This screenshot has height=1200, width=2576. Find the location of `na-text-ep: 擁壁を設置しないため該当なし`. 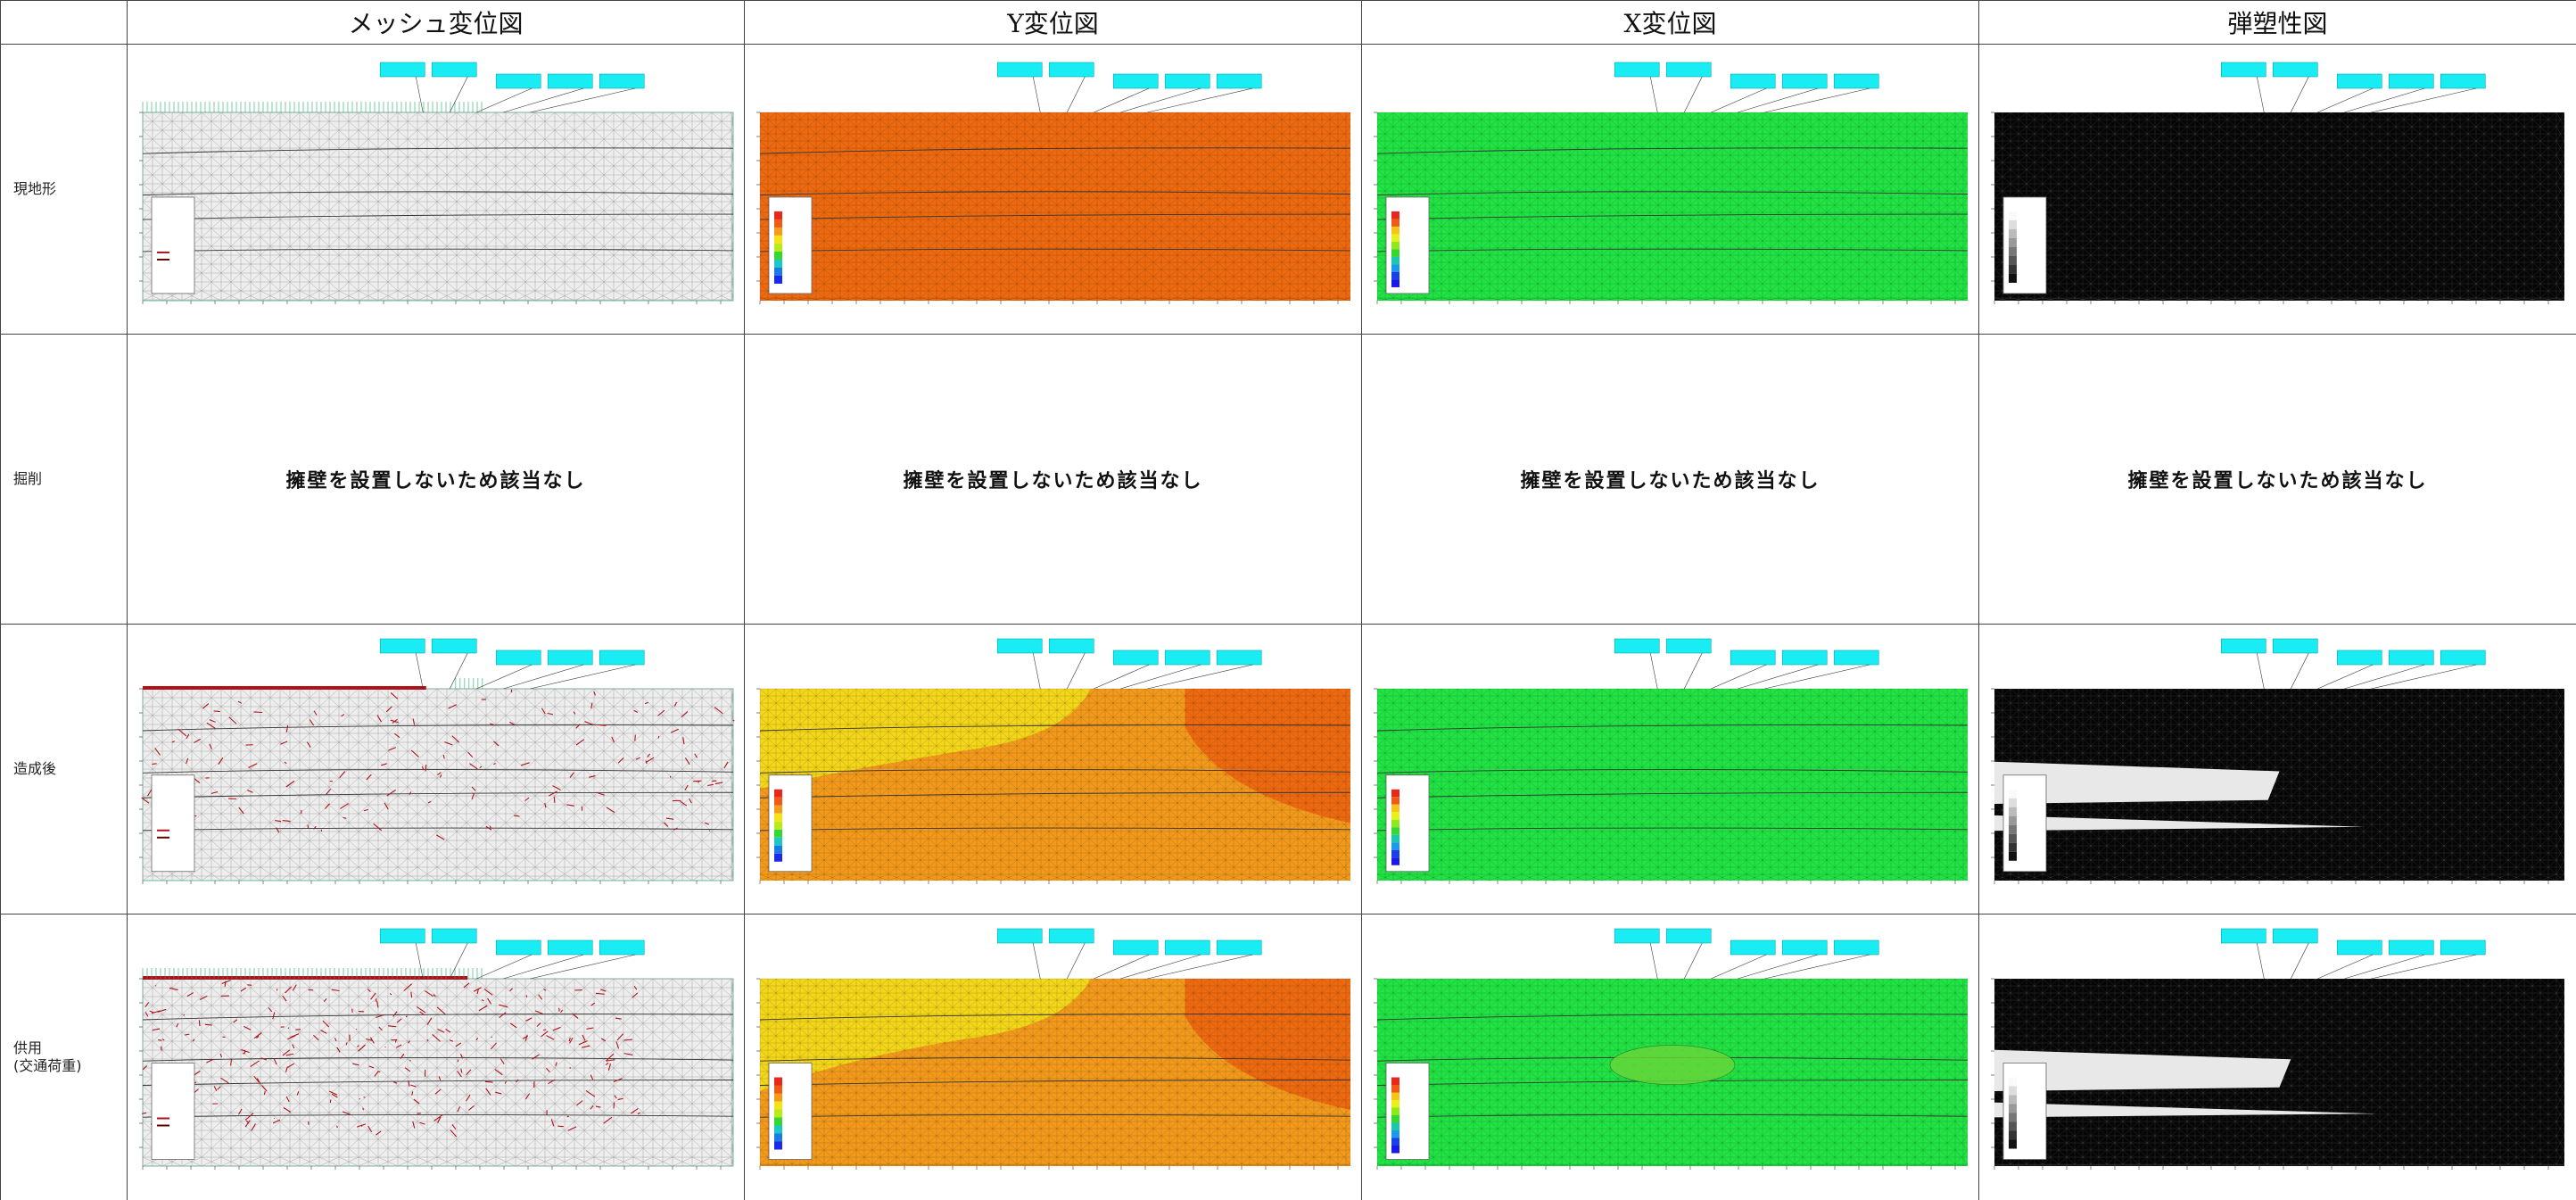

na-text-ep: 擁壁を設置しないため該当なし is located at coordinates (2277, 481).